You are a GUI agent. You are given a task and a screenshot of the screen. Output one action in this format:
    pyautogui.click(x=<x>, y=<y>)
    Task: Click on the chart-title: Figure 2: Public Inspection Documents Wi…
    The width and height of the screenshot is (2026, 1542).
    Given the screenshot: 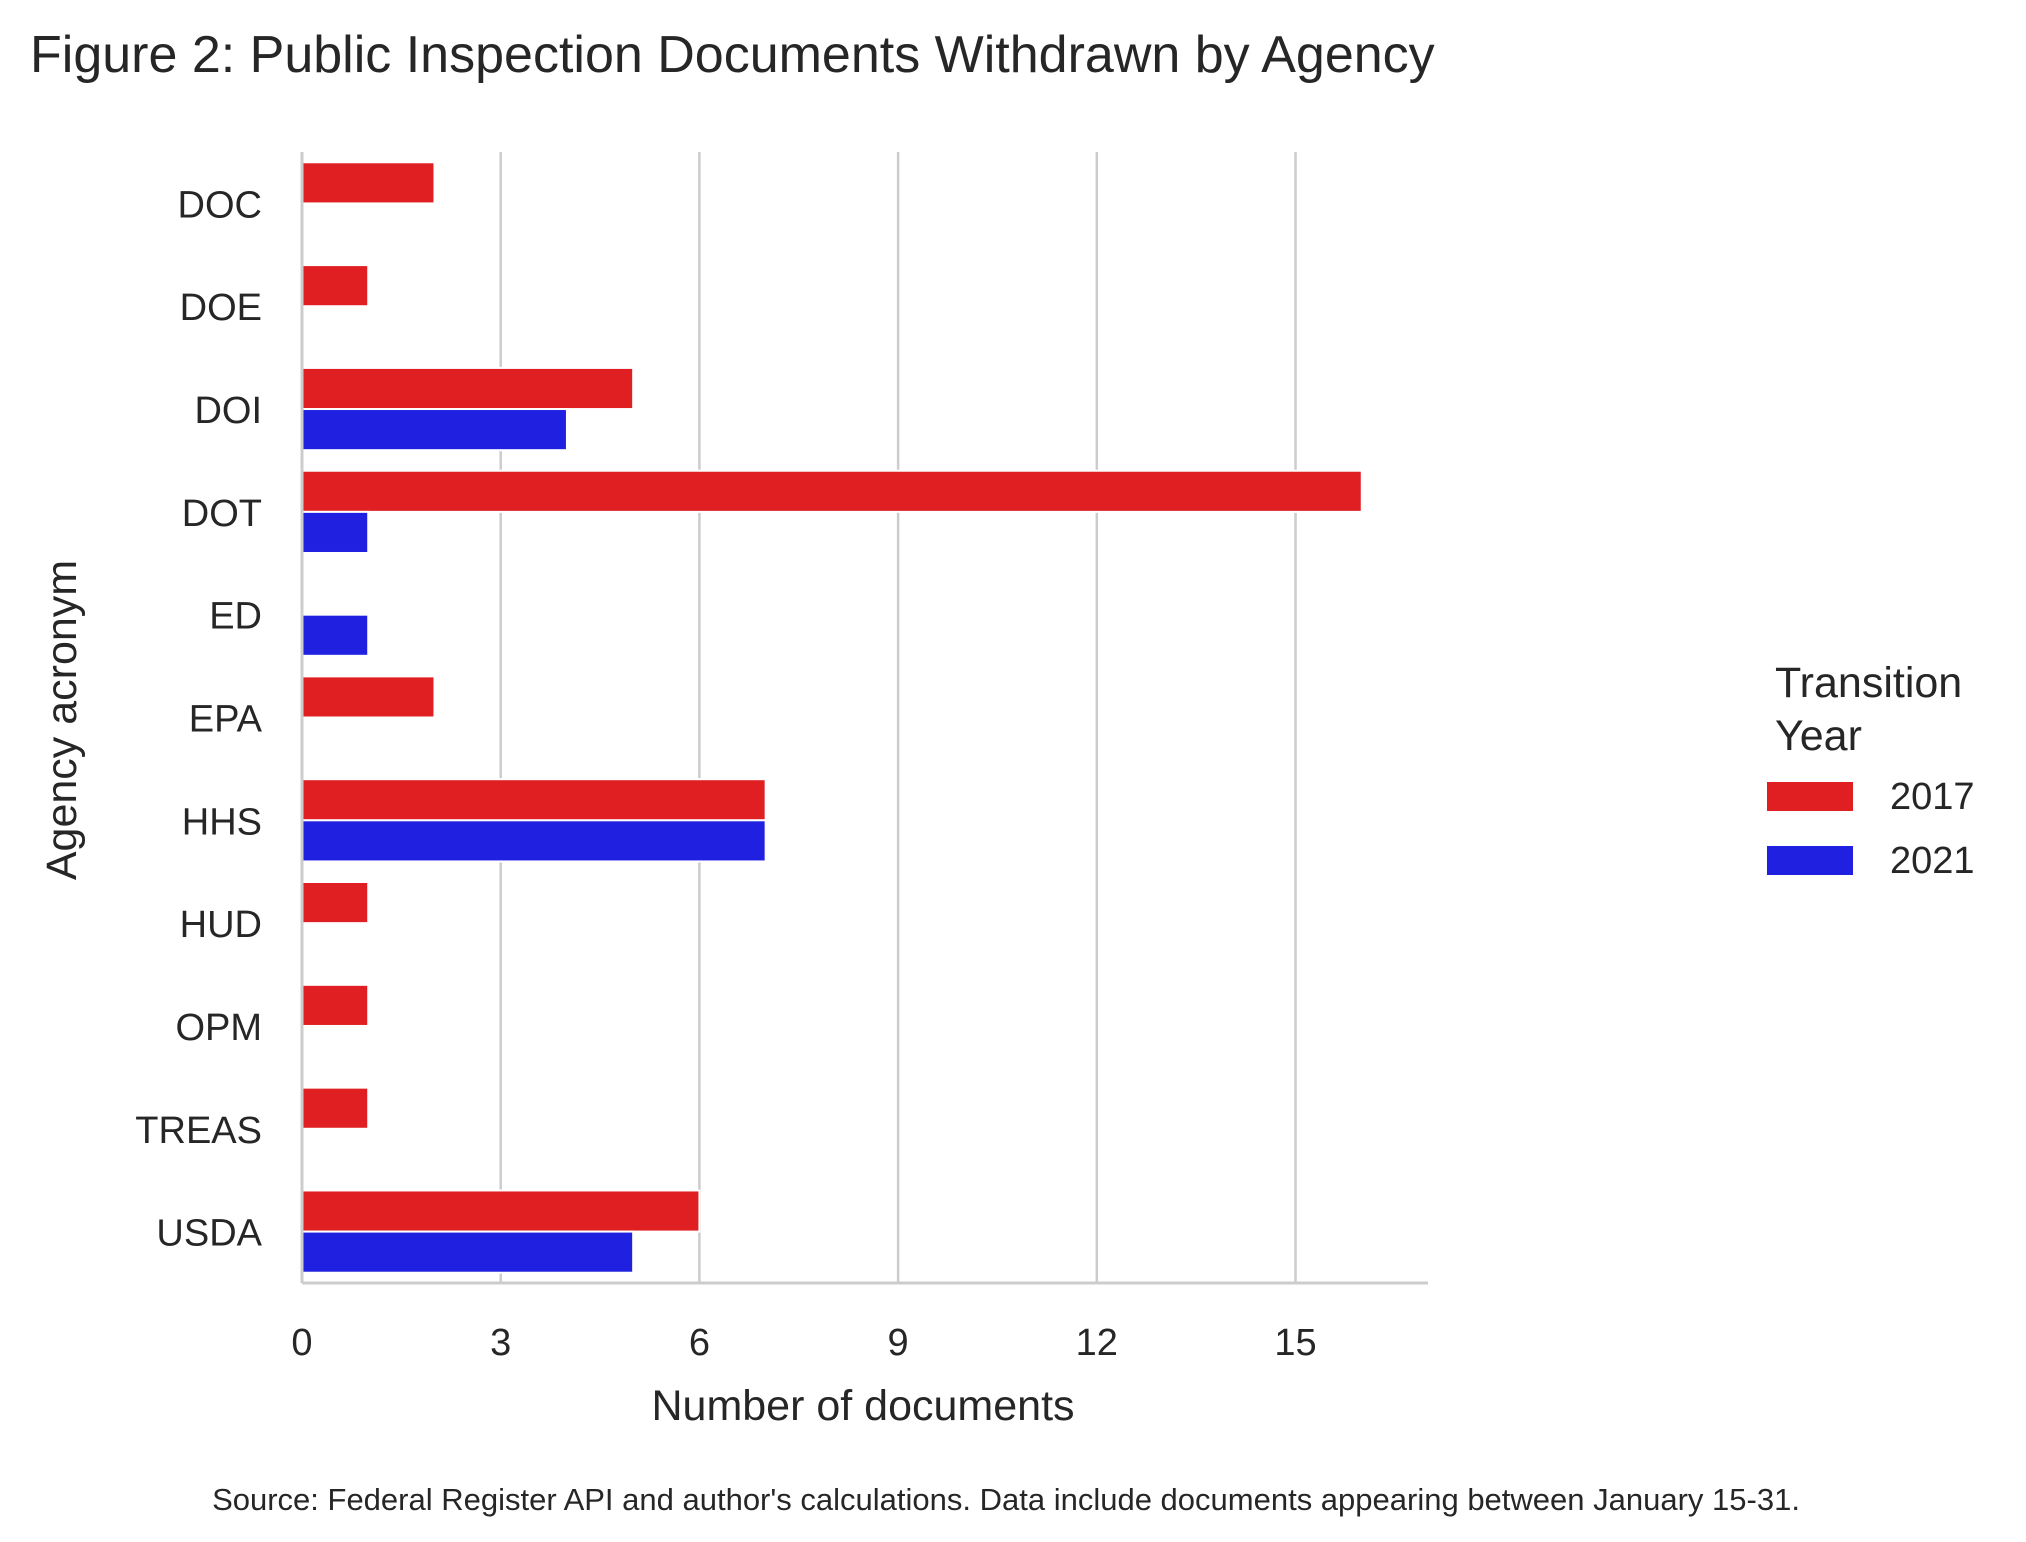 What is the action you would take?
    pyautogui.click(x=732, y=55)
    